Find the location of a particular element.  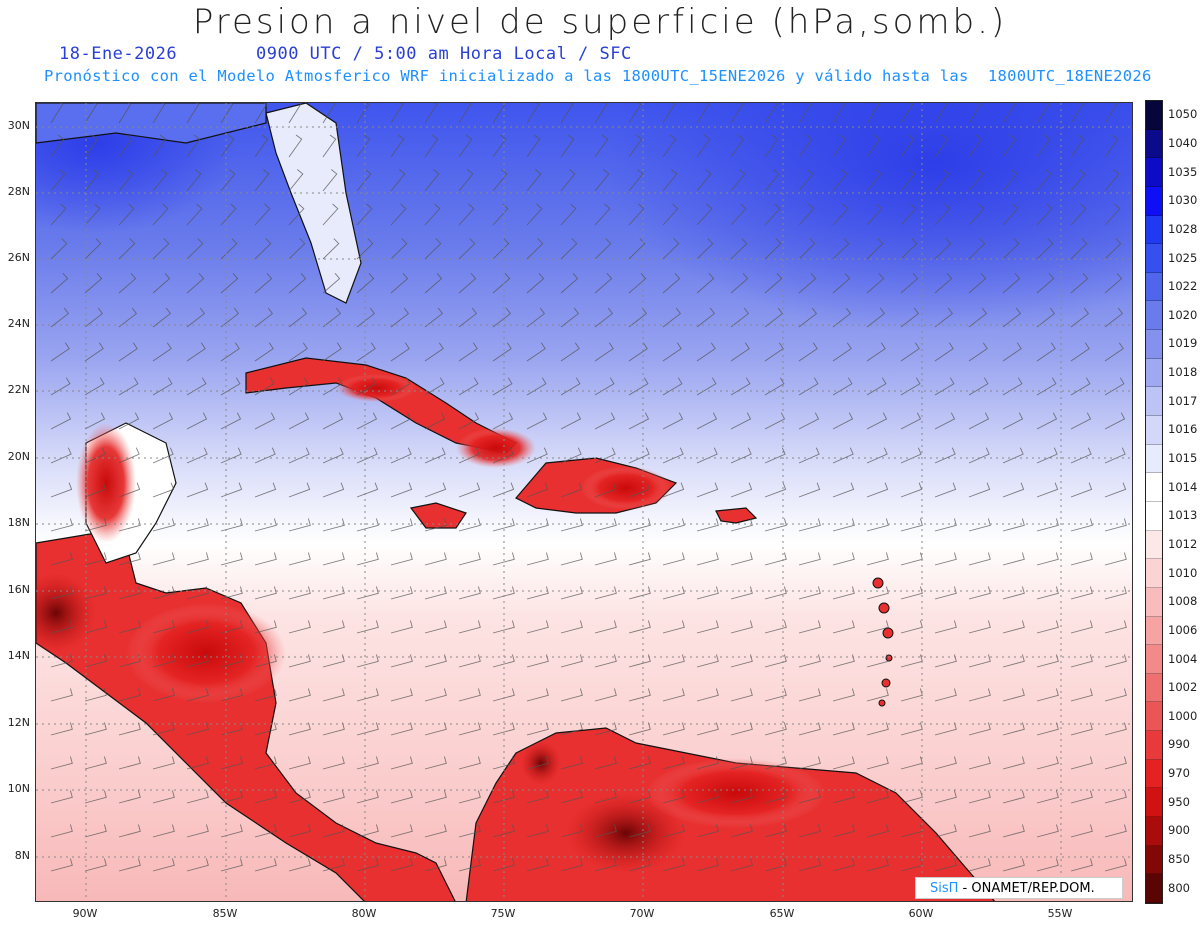

mexico-low is located at coordinates (106, 483).